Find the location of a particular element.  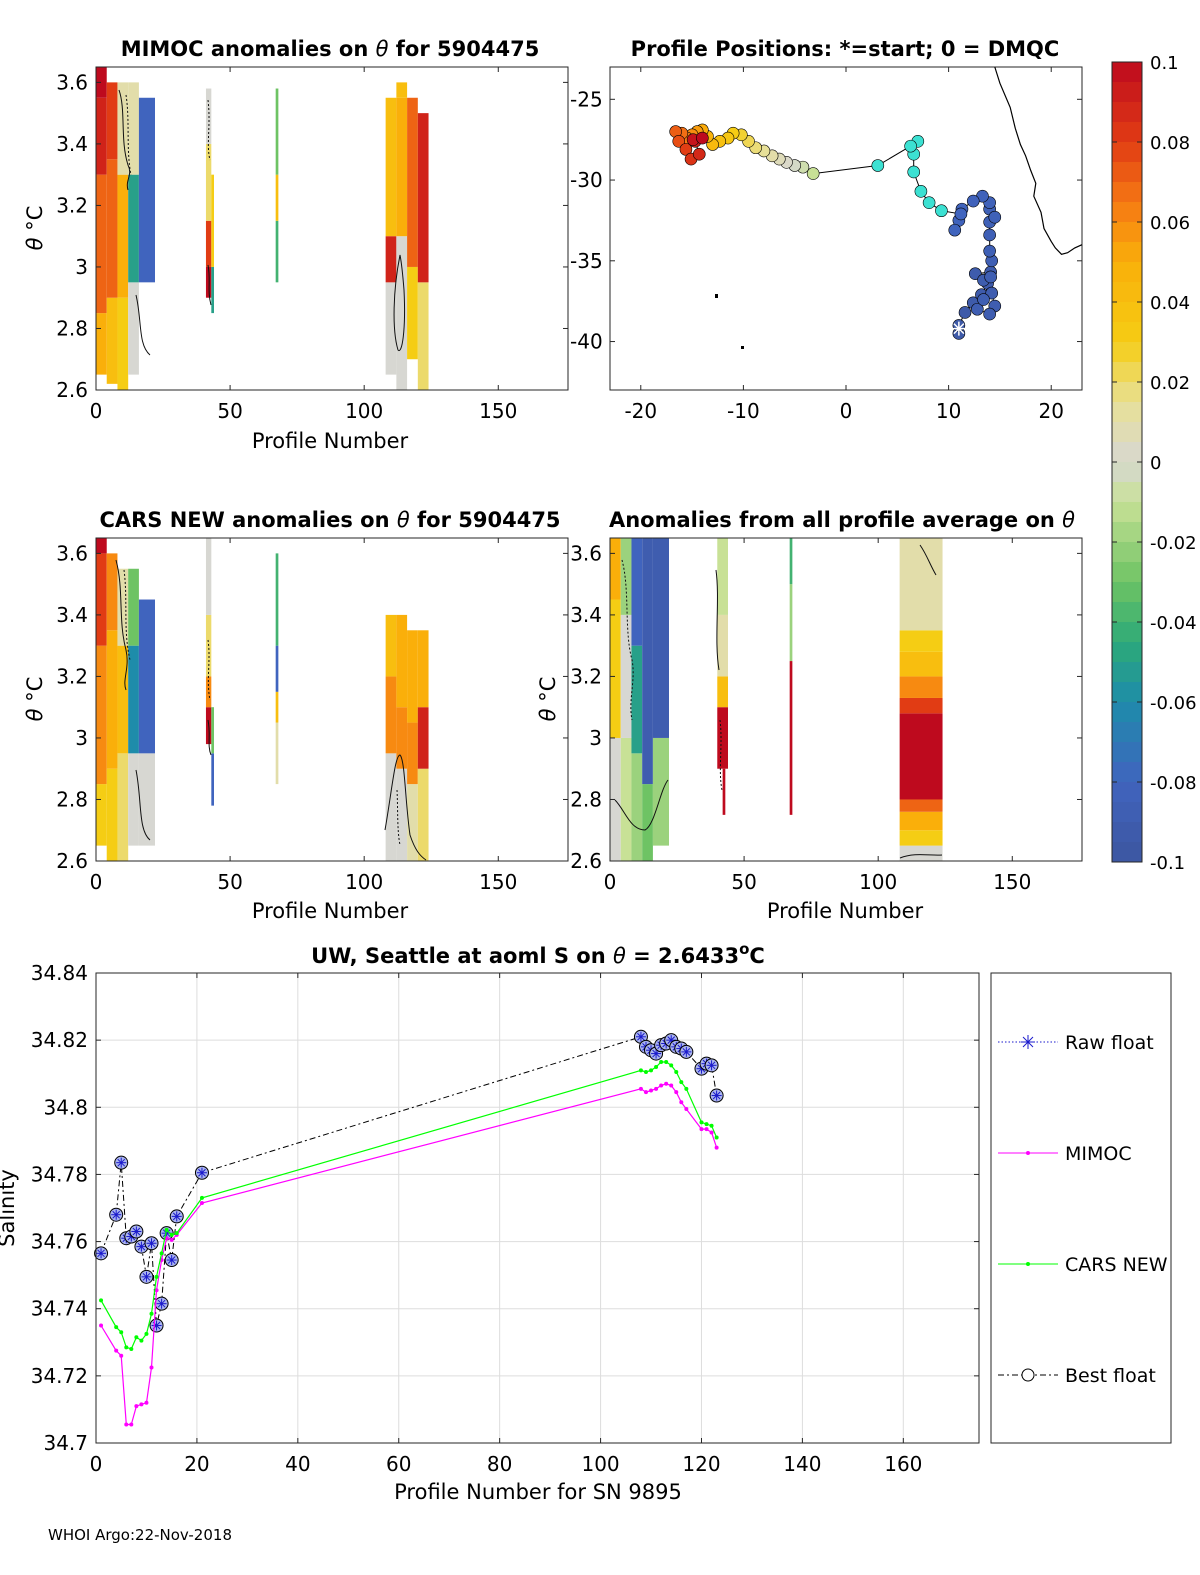

x-tick-label: 0 is located at coordinates (96, 1464).